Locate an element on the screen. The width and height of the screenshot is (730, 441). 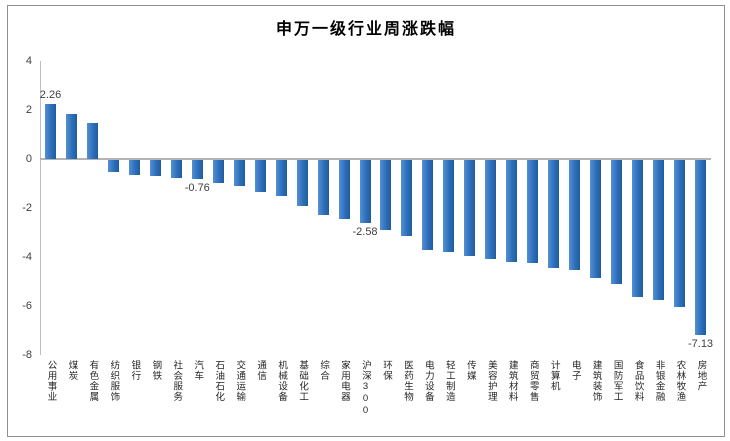
category-label: 传媒 is located at coordinates (470, 370).